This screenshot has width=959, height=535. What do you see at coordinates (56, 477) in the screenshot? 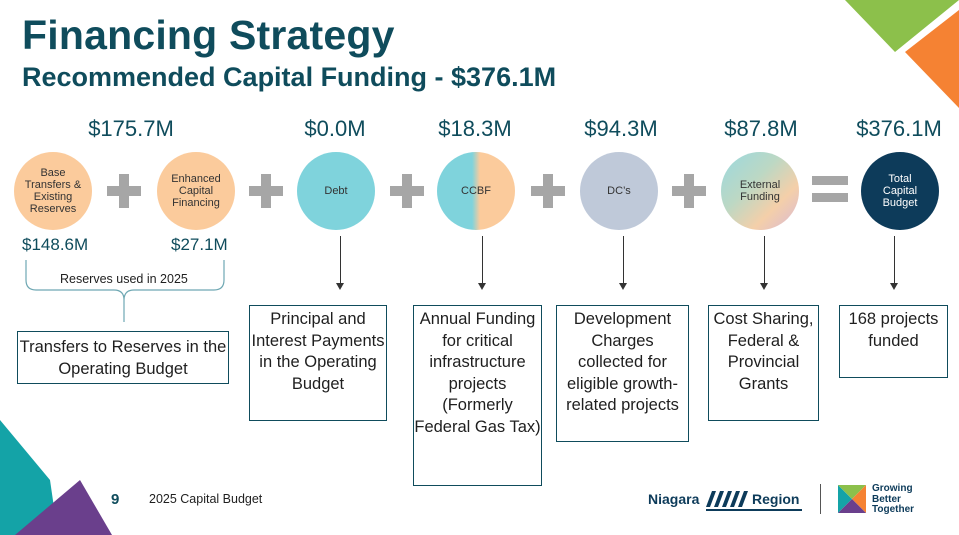
I see `corner-decoration-bottom-left` at bounding box center [56, 477].